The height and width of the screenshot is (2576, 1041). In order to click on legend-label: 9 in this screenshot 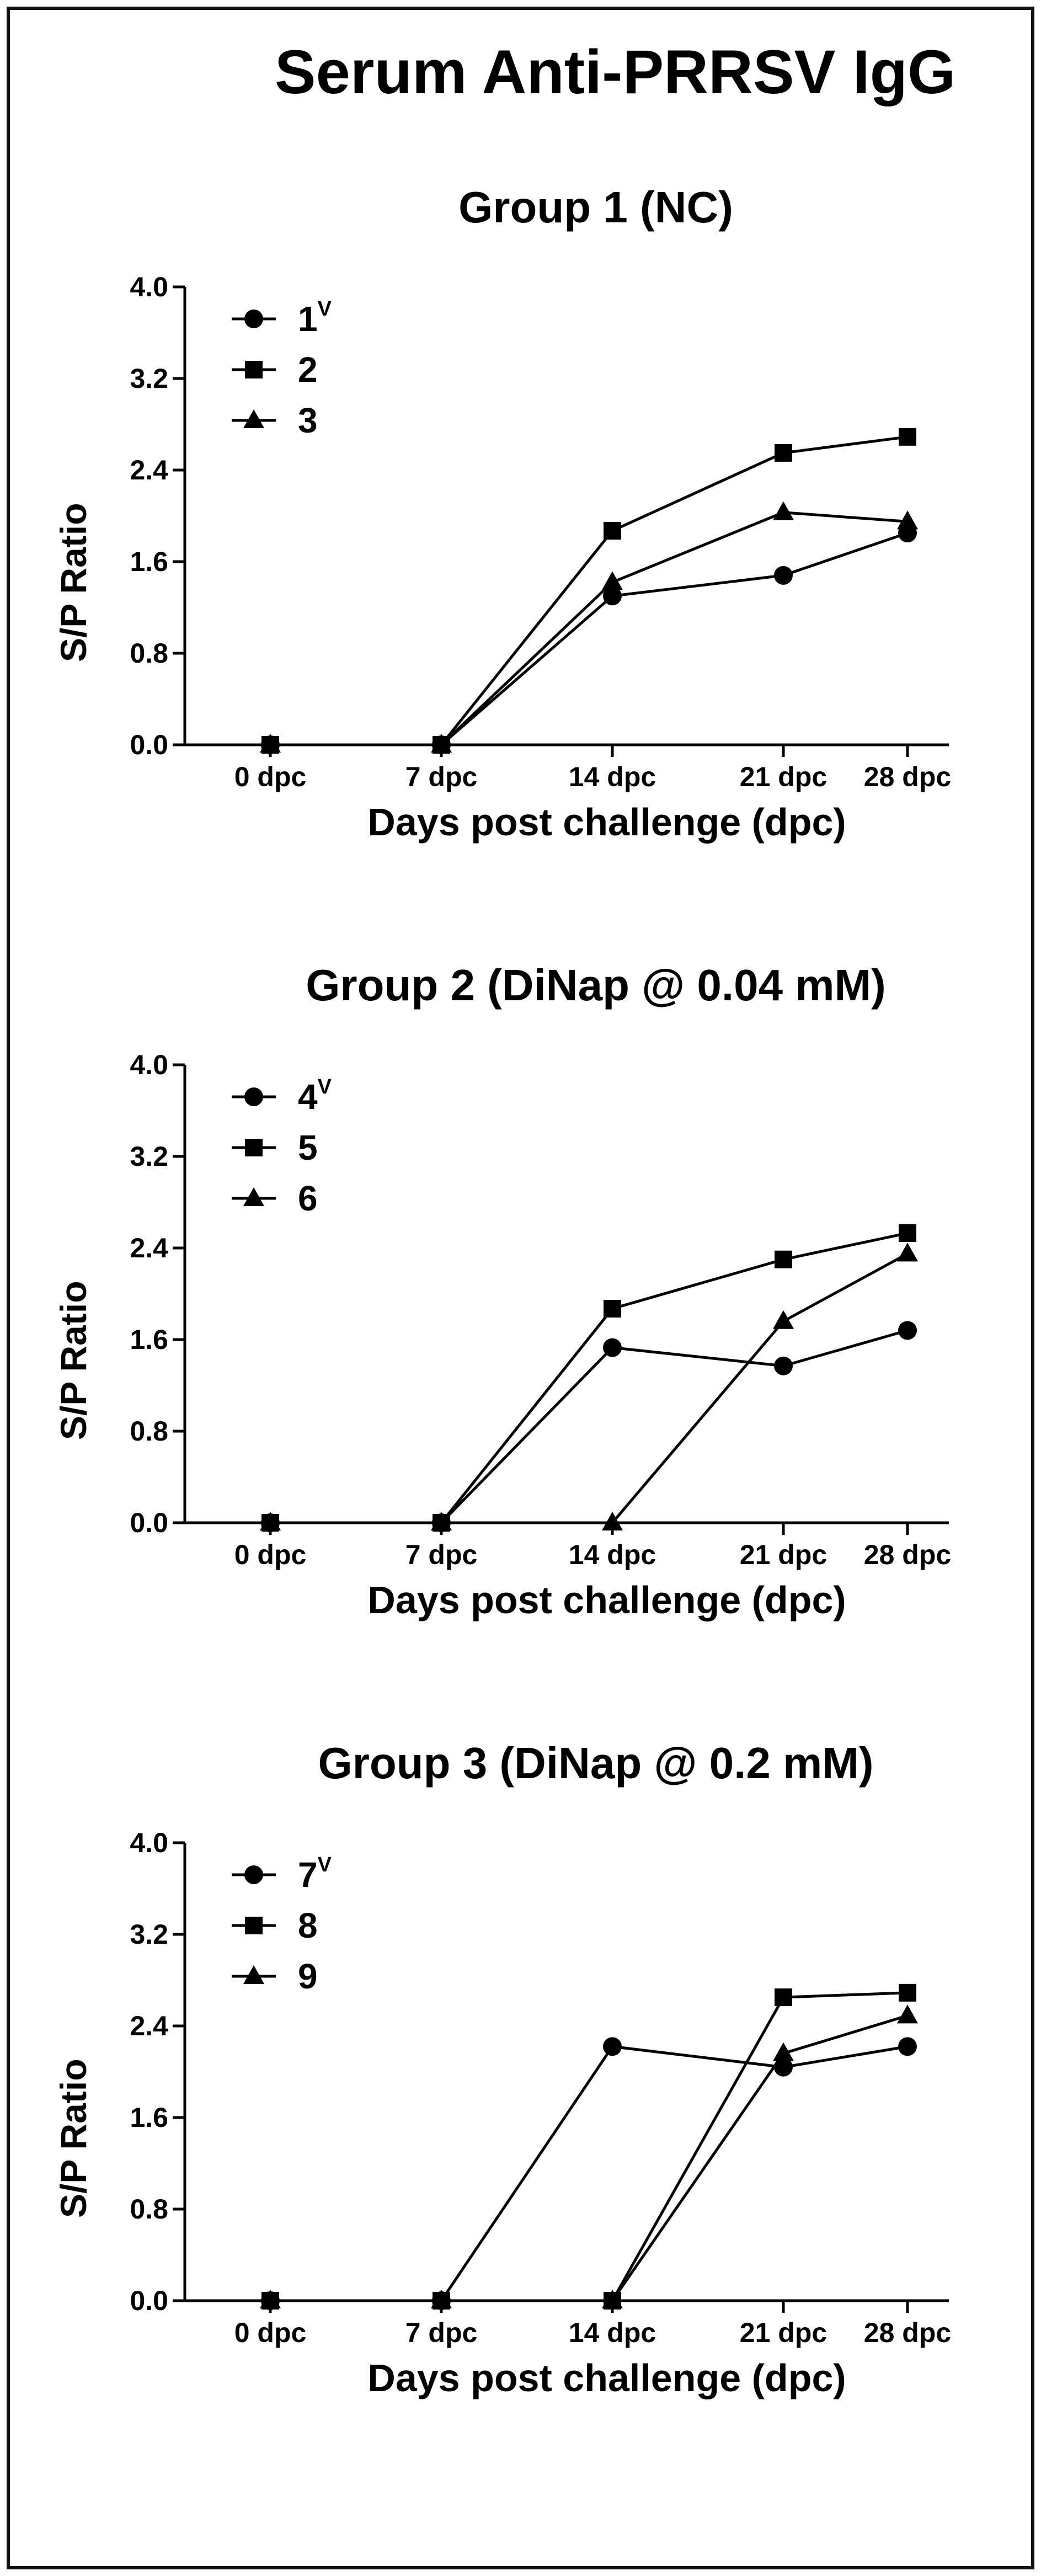, I will do `click(308, 1976)`.